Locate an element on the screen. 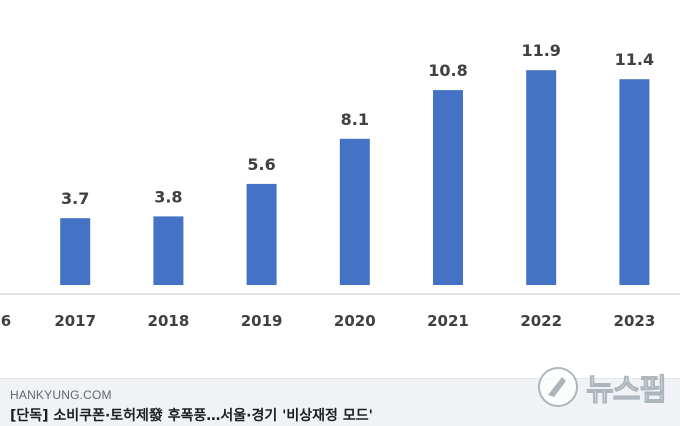 The width and height of the screenshot is (680, 426). tick-label-2016: 6 is located at coordinates (6, 321).